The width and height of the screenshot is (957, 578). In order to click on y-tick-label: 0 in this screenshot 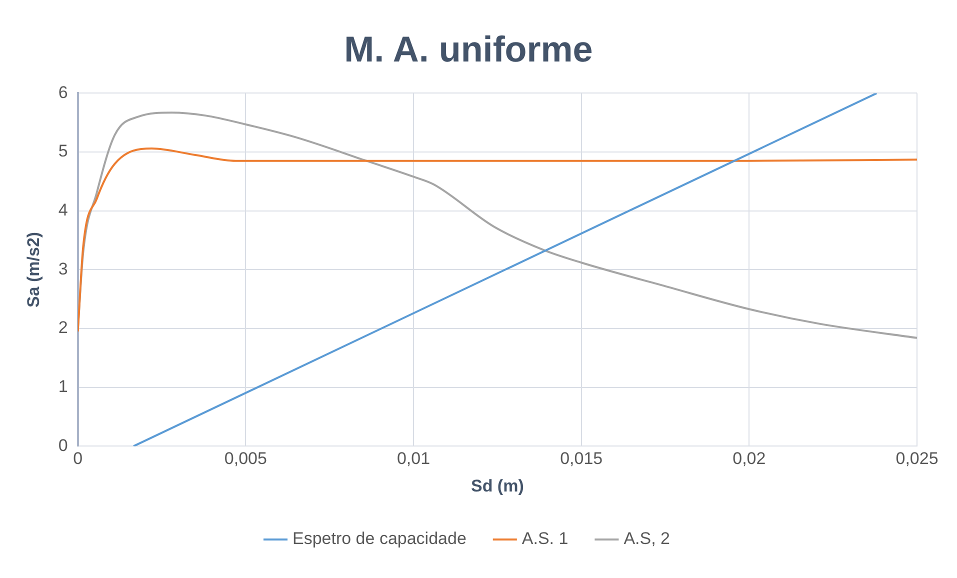, I will do `click(63, 445)`.